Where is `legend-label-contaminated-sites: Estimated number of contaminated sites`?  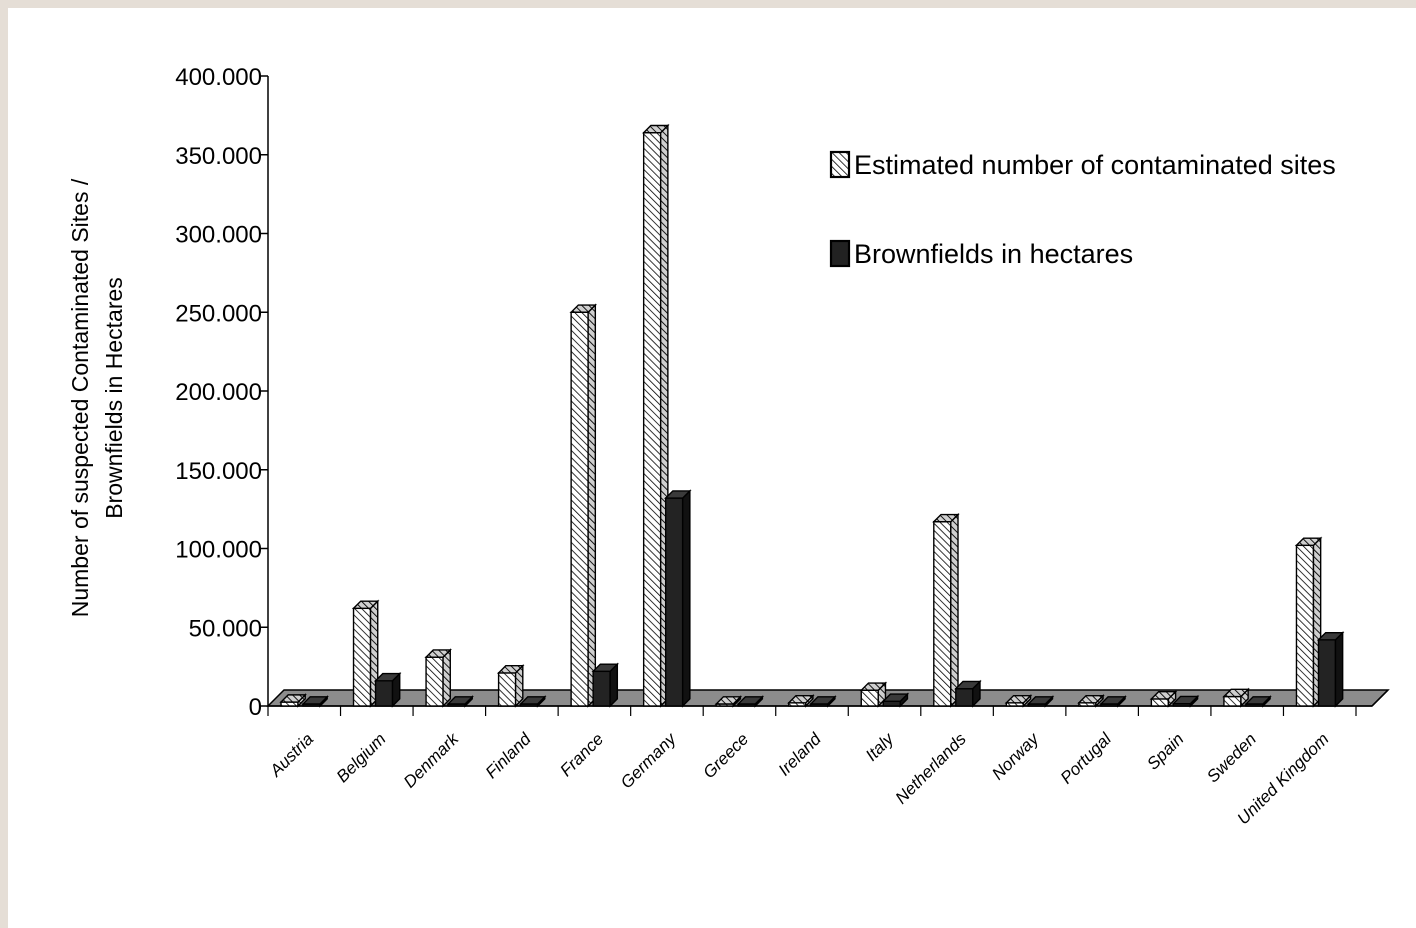
legend-label-contaminated-sites: Estimated number of contaminated sites is located at coordinates (1095, 165).